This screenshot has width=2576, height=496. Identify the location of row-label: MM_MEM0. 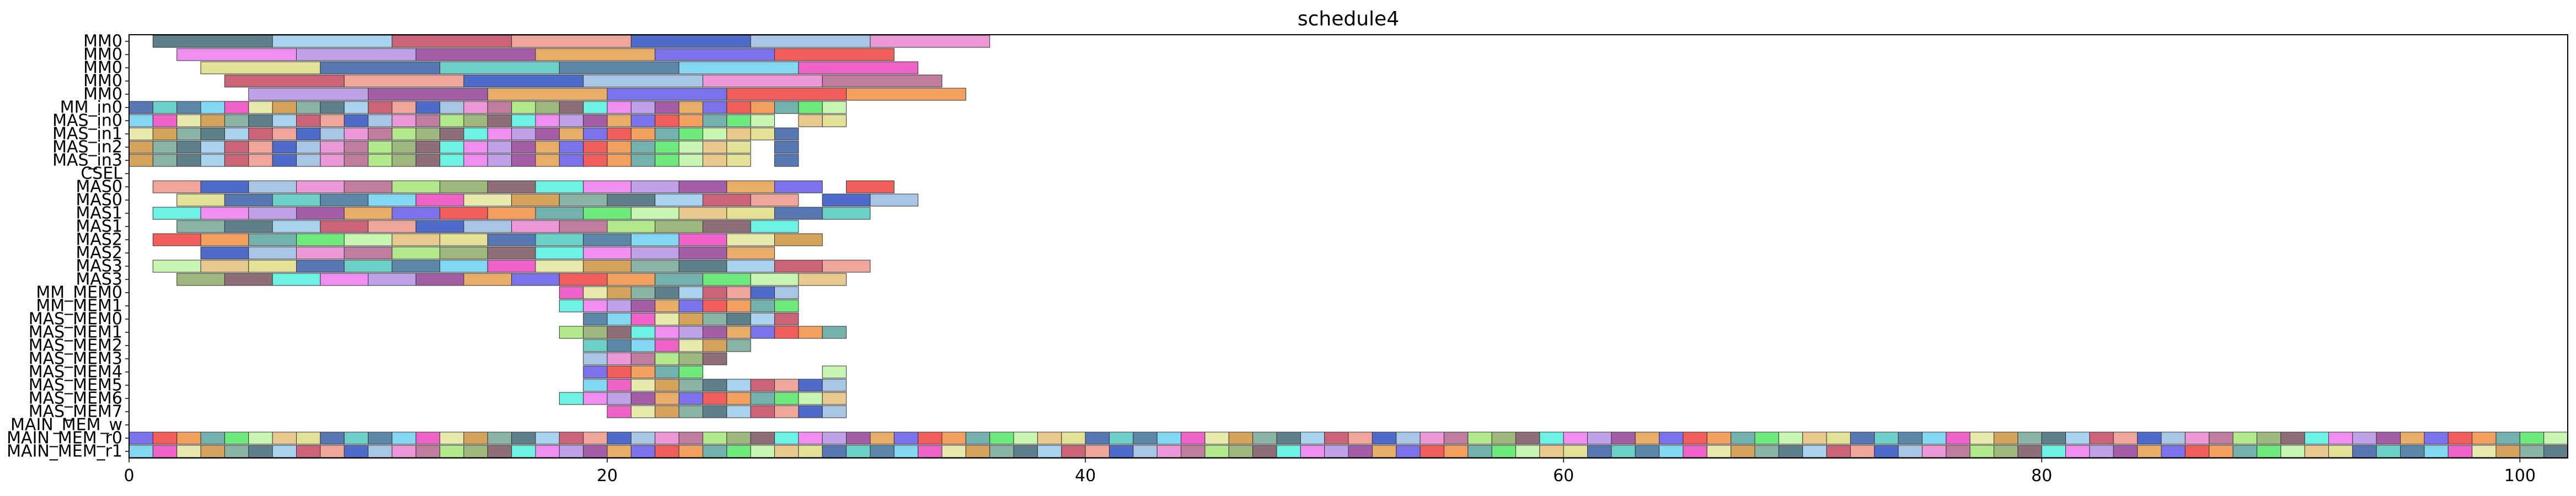
(79, 293).